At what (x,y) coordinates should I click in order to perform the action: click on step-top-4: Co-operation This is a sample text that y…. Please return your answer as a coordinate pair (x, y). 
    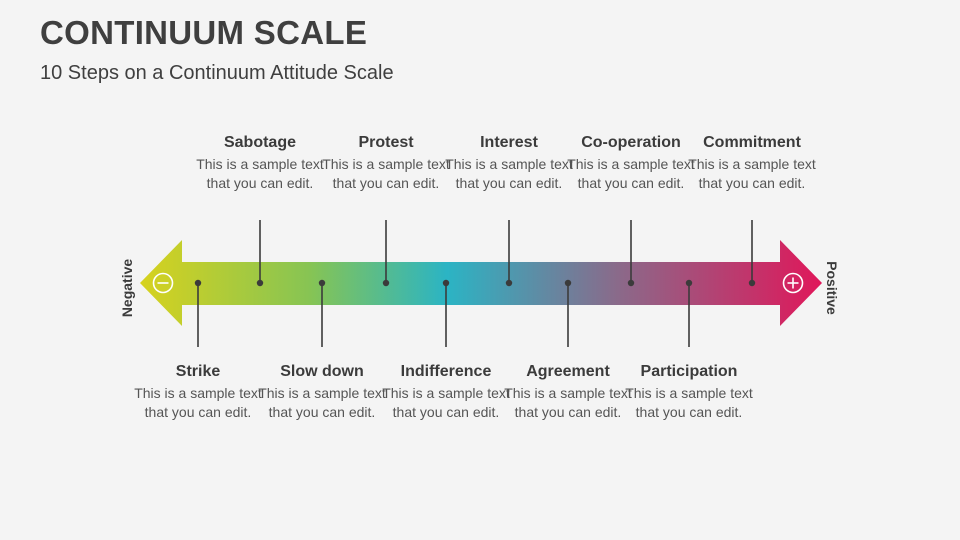
    Looking at the image, I should click on (631, 163).